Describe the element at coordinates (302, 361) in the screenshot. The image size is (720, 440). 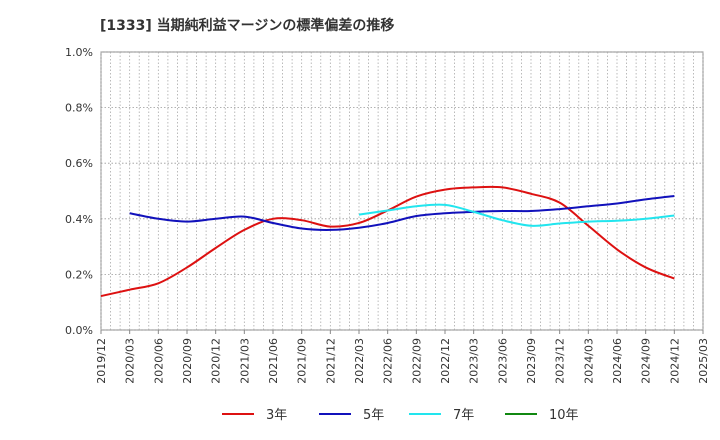
I see `x-tick-label: 2021/09` at that location.